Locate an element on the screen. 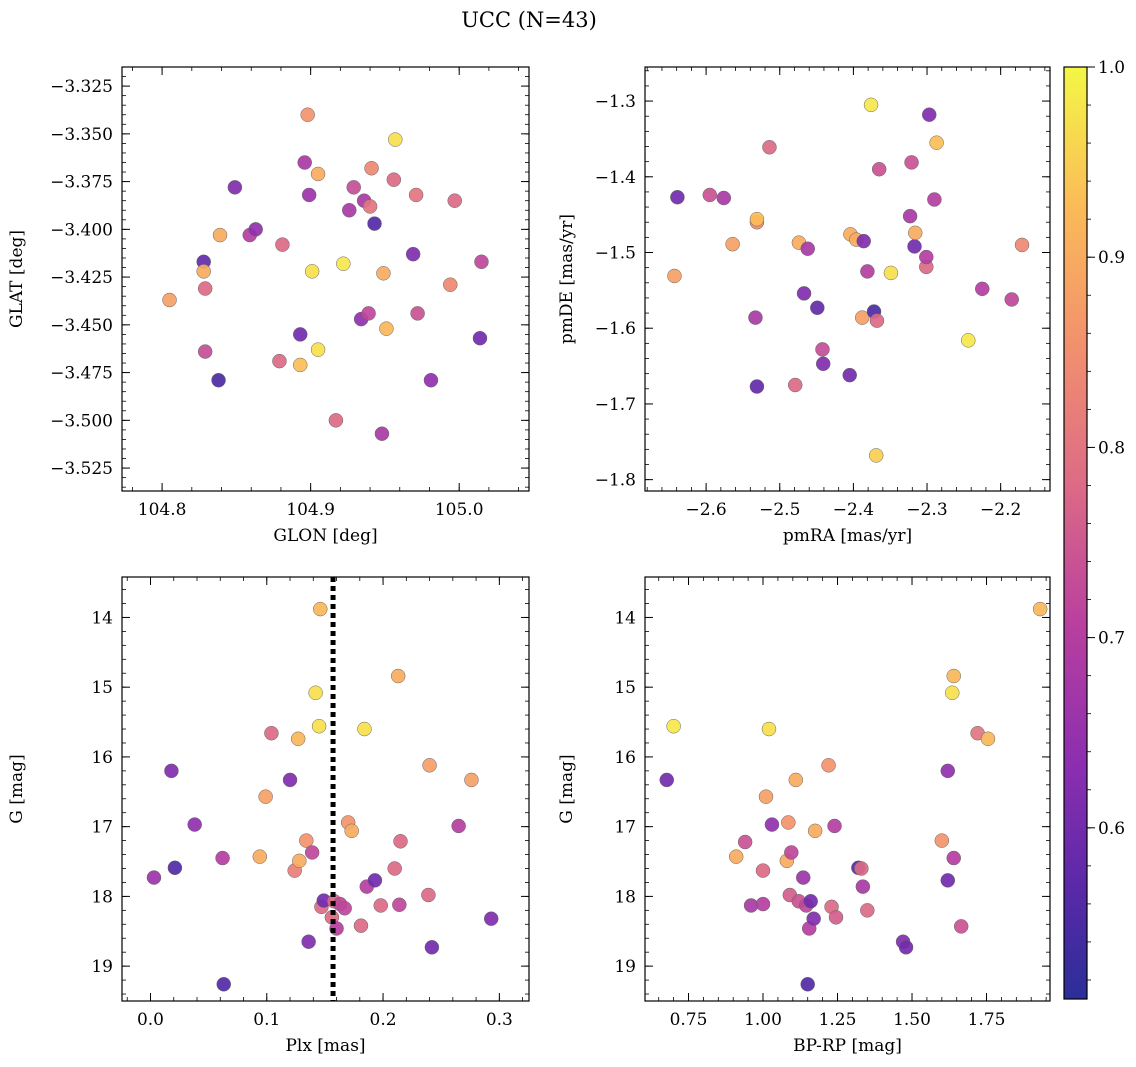 The image size is (1136, 1067). y-tick-label: 18 is located at coordinates (625, 897).